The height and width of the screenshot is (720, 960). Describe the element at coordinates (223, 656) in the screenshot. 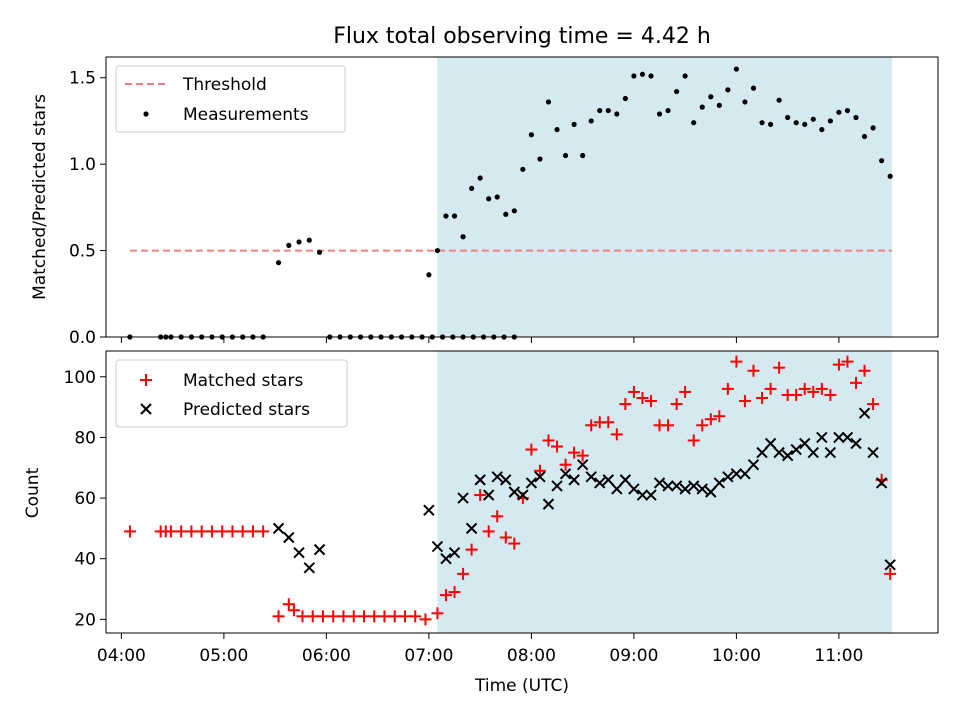

I see `x-tick-label: 05:00` at that location.